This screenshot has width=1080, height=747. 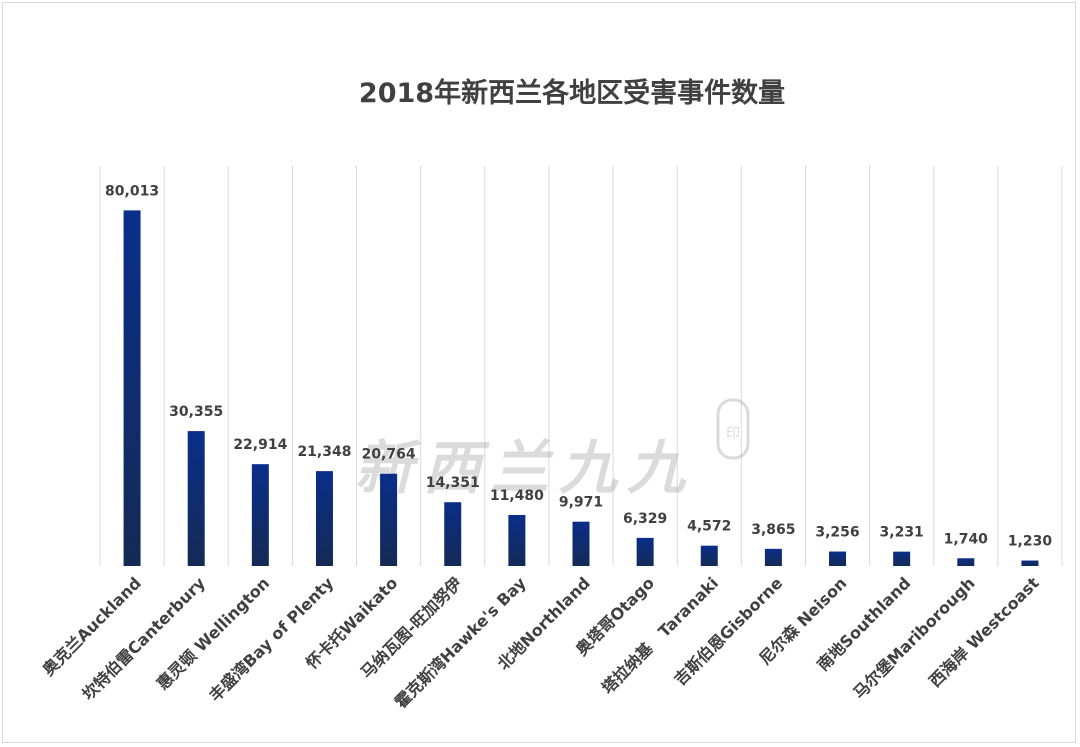 What do you see at coordinates (913, 637) in the screenshot?
I see `x-tick-label-13: 马尔堡Mariborough` at bounding box center [913, 637].